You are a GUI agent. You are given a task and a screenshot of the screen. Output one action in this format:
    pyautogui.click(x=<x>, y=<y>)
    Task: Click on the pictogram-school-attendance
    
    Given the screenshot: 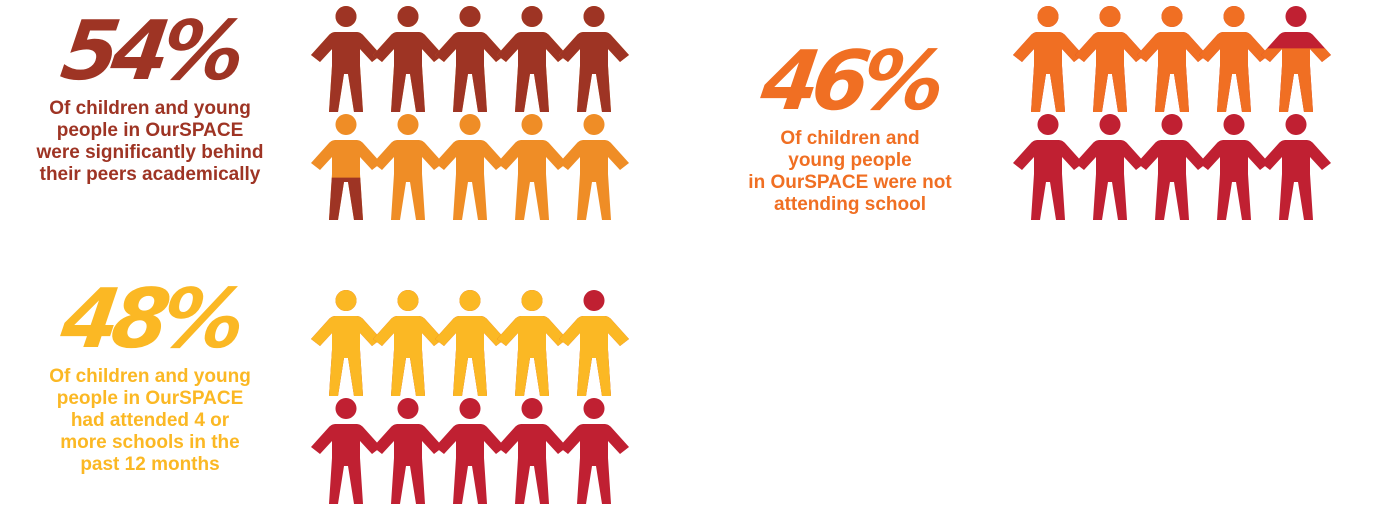 What is the action you would take?
    pyautogui.click(x=1172, y=114)
    